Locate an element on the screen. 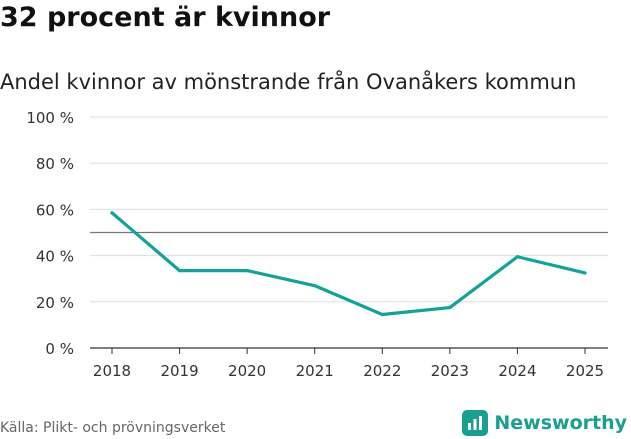 Image resolution: width=631 pixels, height=439 pixels. x-tick-label: 2018 is located at coordinates (112, 371).